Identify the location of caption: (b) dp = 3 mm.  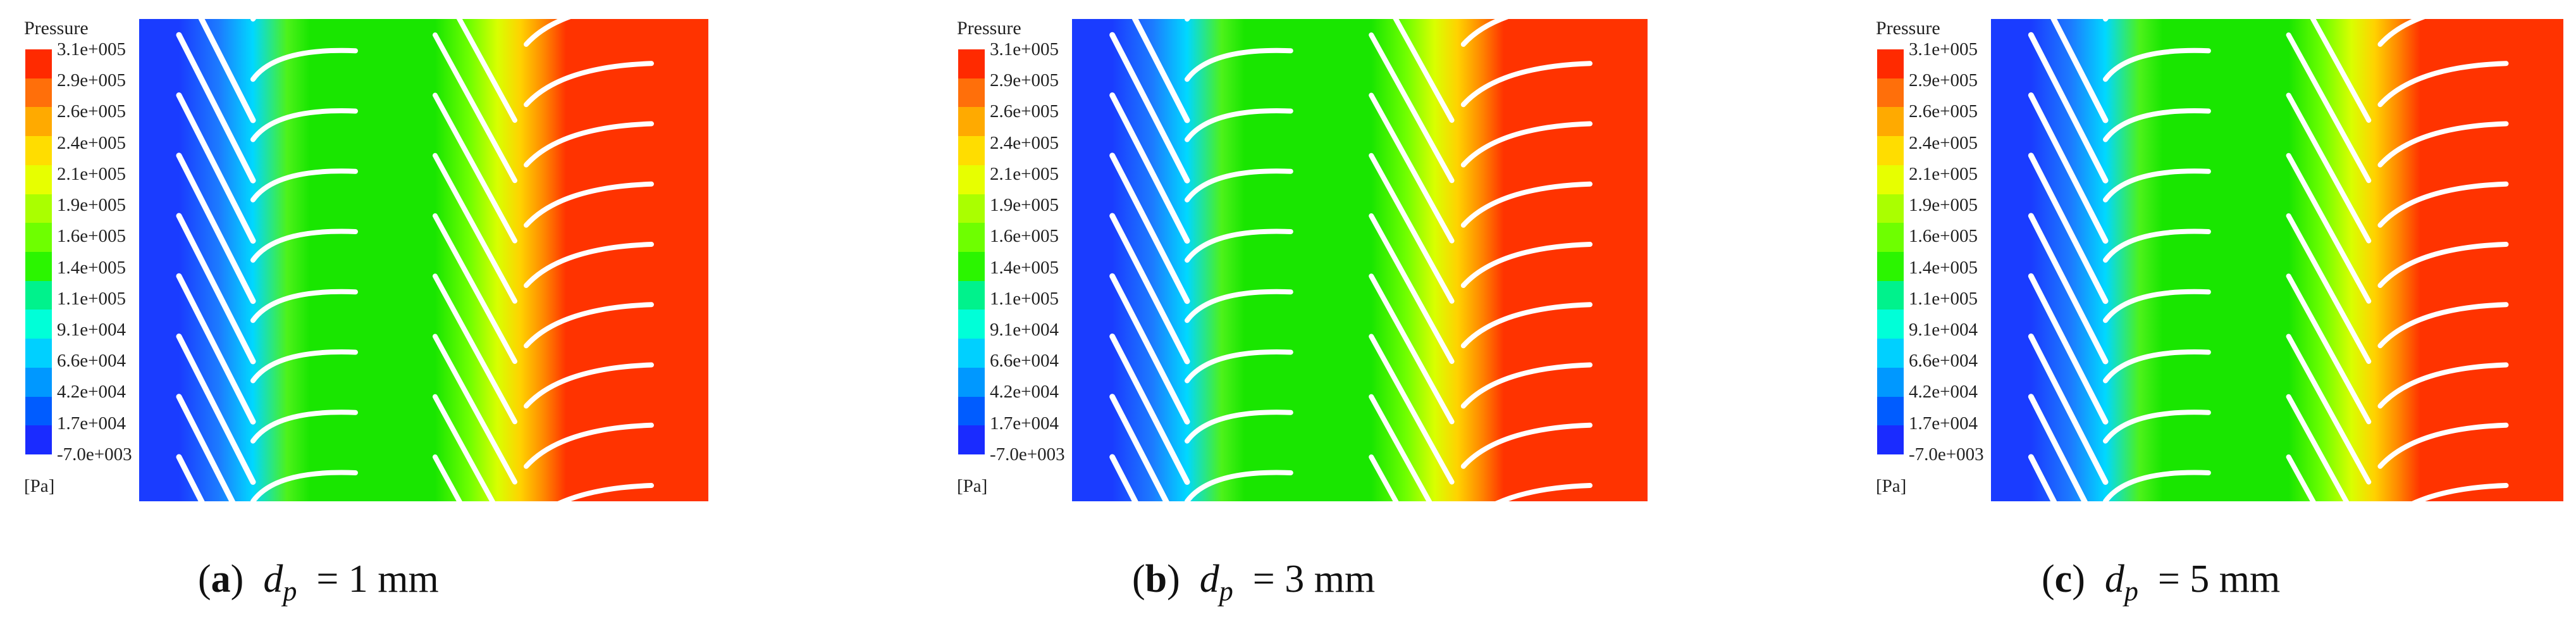
(1254, 582).